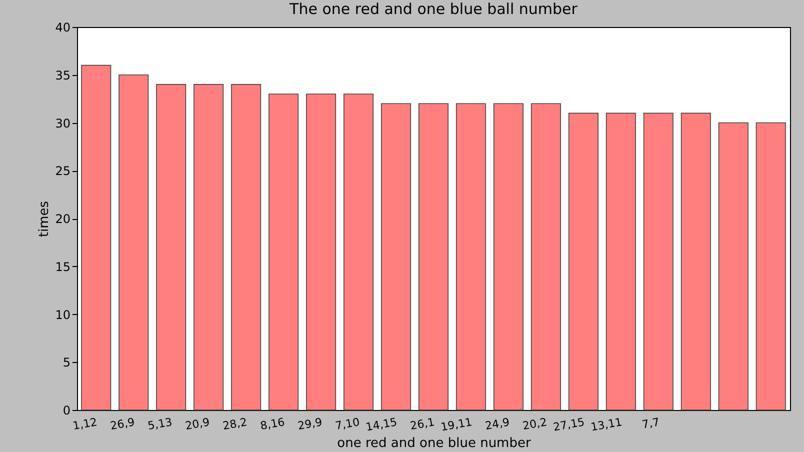  What do you see at coordinates (62, 171) in the screenshot?
I see `y-tick-label: 25` at bounding box center [62, 171].